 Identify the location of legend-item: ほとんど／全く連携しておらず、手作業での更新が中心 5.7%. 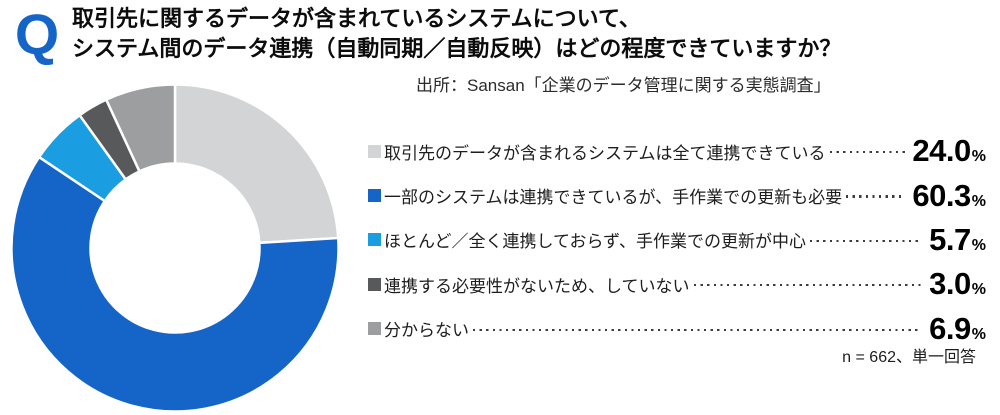
(677, 240).